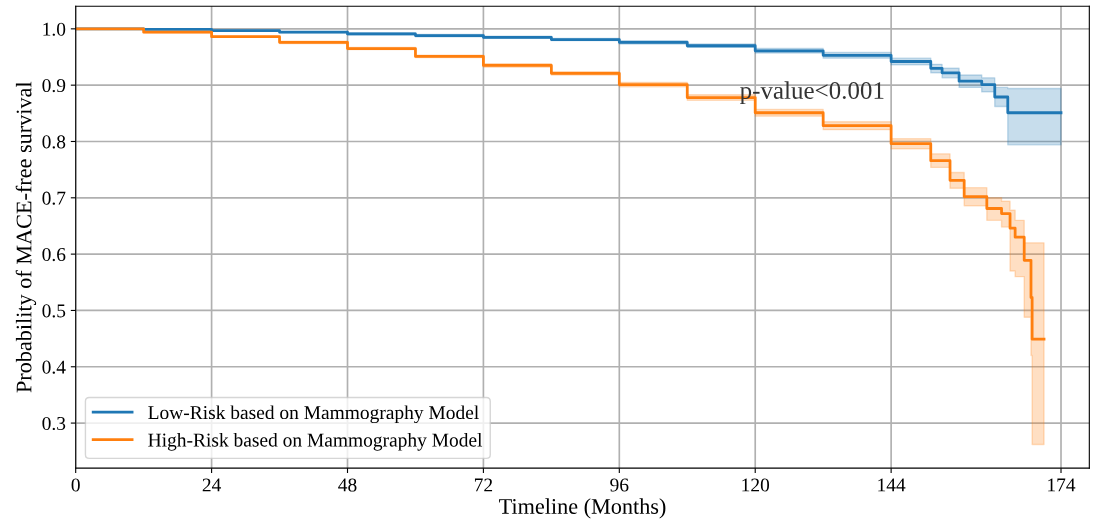  I want to click on legend-label: High-Risk based on Mammography Model, so click(315, 441).